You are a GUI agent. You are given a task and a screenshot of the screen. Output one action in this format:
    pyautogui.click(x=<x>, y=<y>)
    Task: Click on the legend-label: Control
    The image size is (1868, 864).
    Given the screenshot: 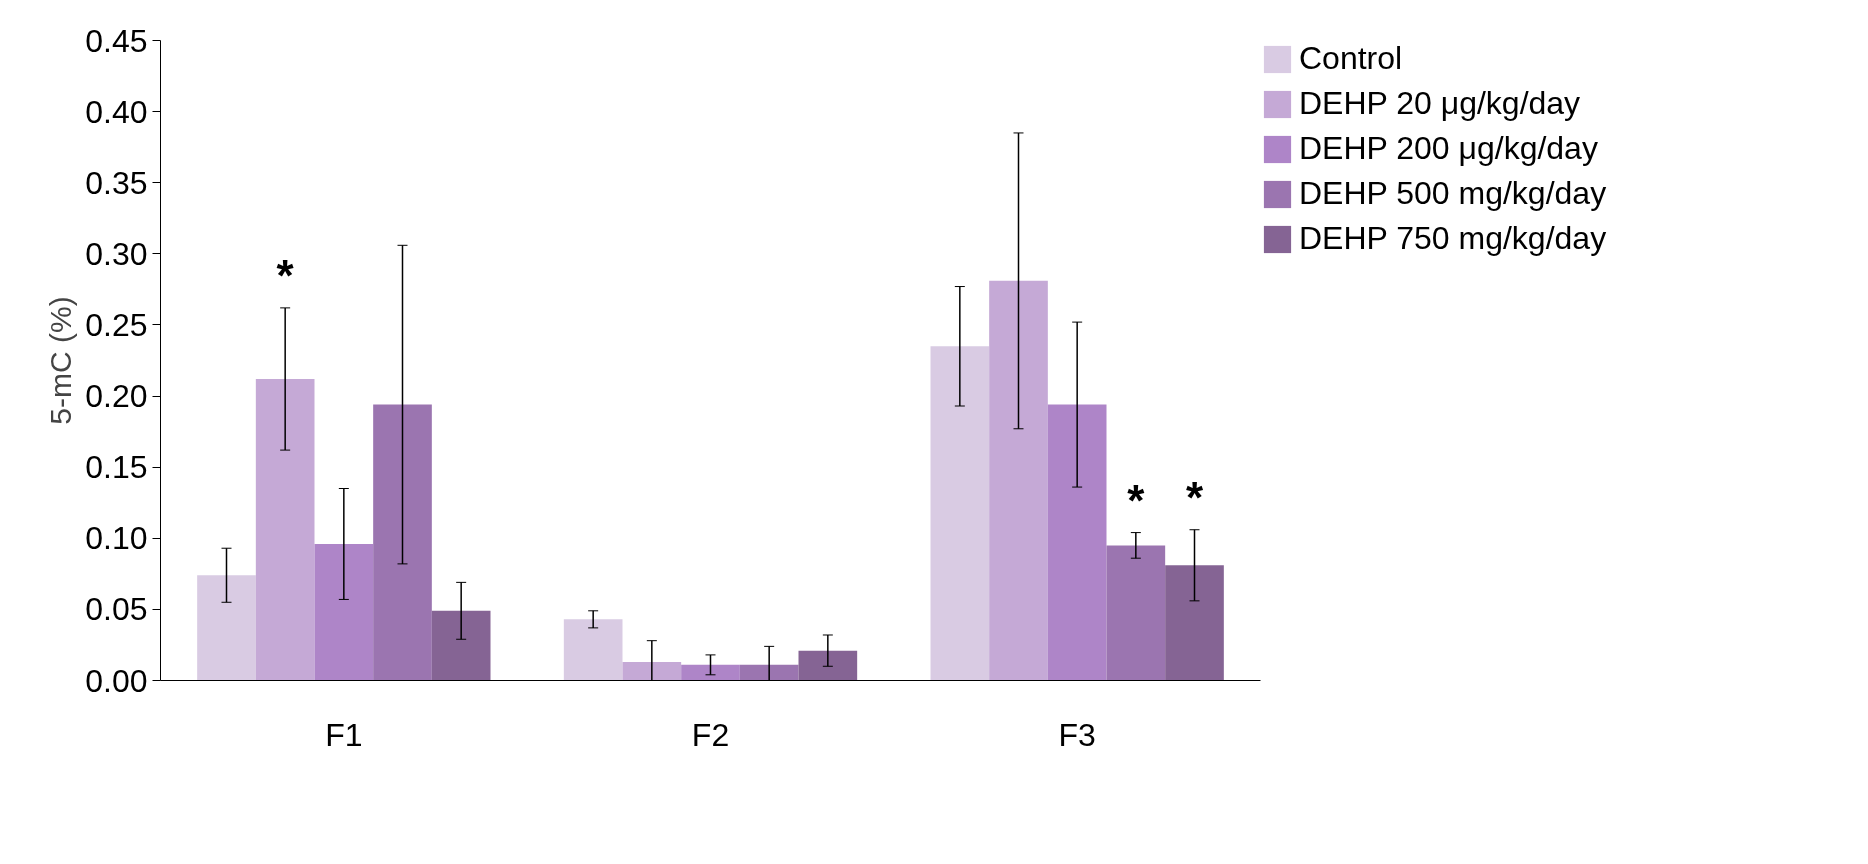 What is the action you would take?
    pyautogui.click(x=1351, y=58)
    